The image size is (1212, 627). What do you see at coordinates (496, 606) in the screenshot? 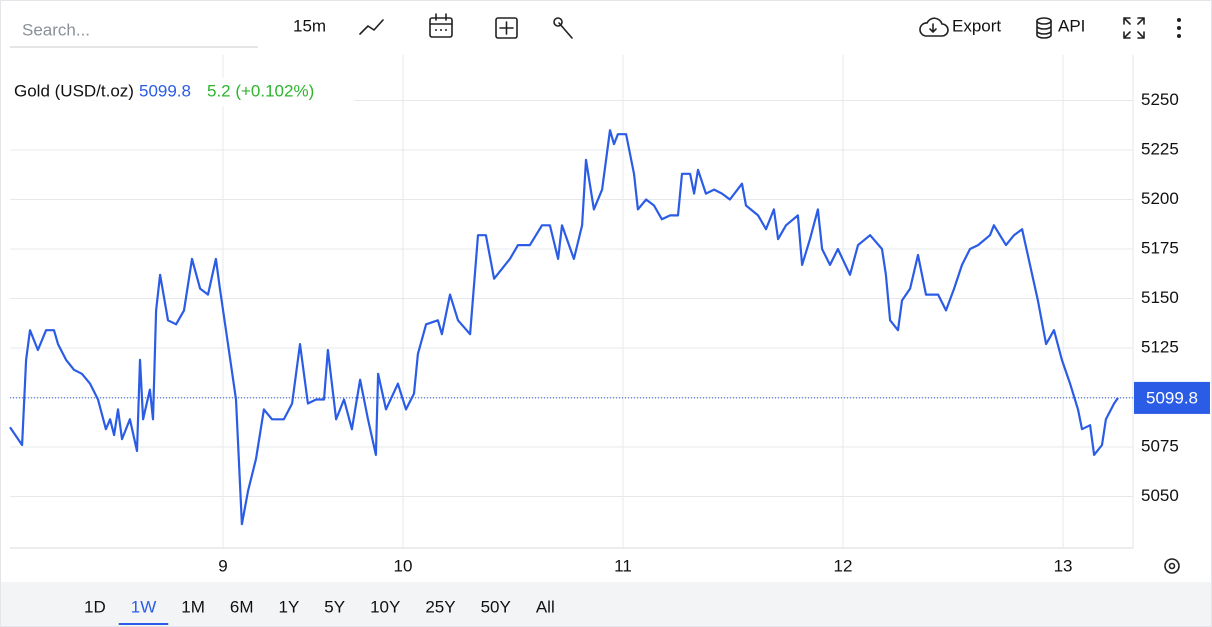
I see `range-button: 50Y` at bounding box center [496, 606].